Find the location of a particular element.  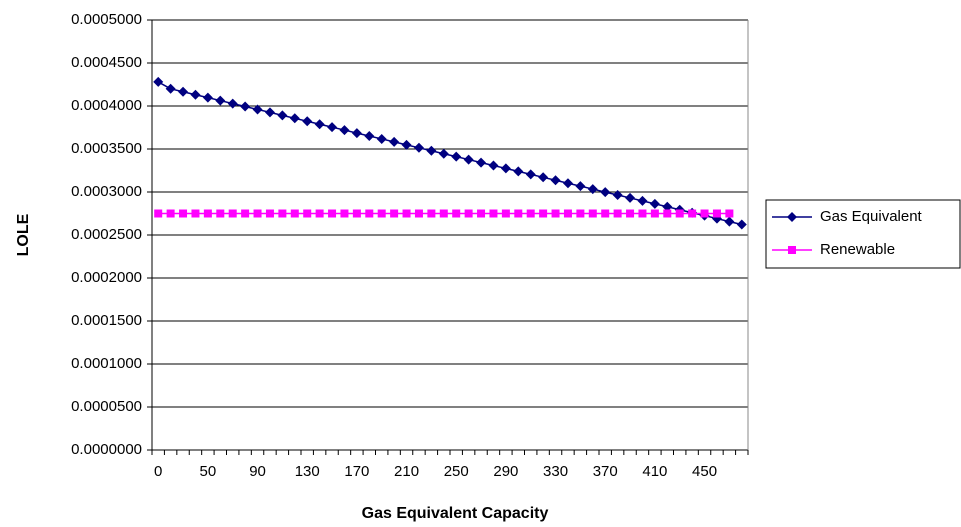

y-tick-label: 0.0003500 is located at coordinates (106, 148).